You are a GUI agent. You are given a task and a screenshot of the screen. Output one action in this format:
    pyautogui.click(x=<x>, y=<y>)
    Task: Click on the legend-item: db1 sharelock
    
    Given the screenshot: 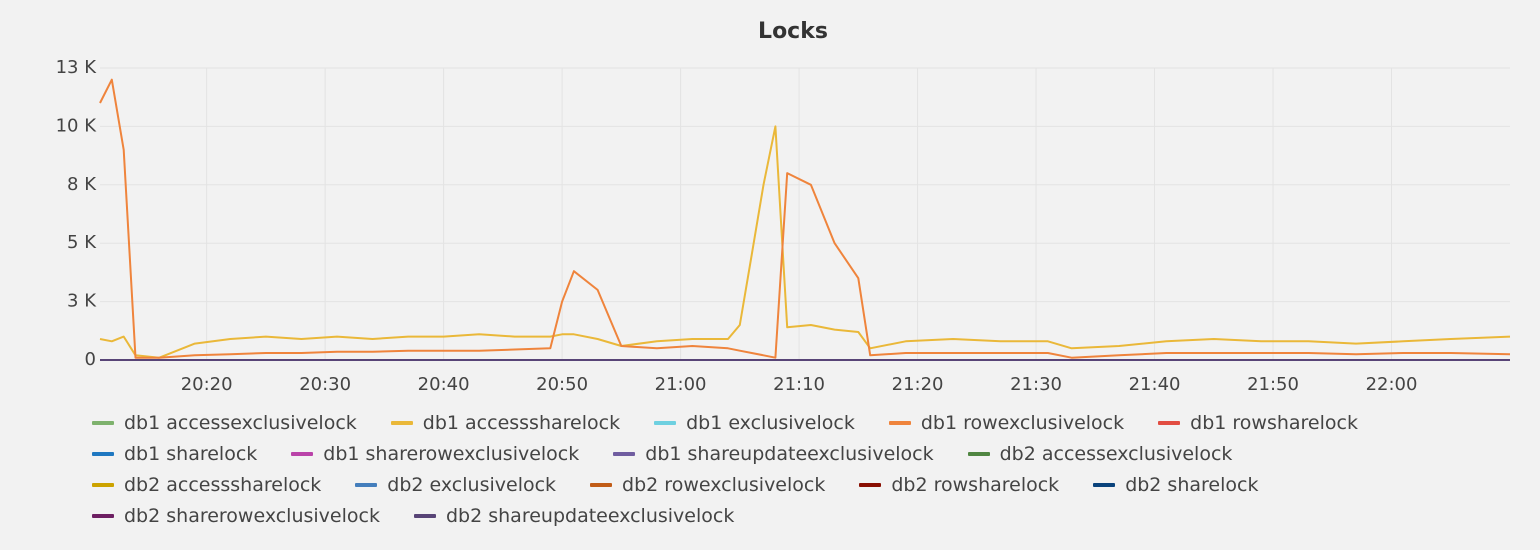 What is the action you would take?
    pyautogui.click(x=174, y=453)
    